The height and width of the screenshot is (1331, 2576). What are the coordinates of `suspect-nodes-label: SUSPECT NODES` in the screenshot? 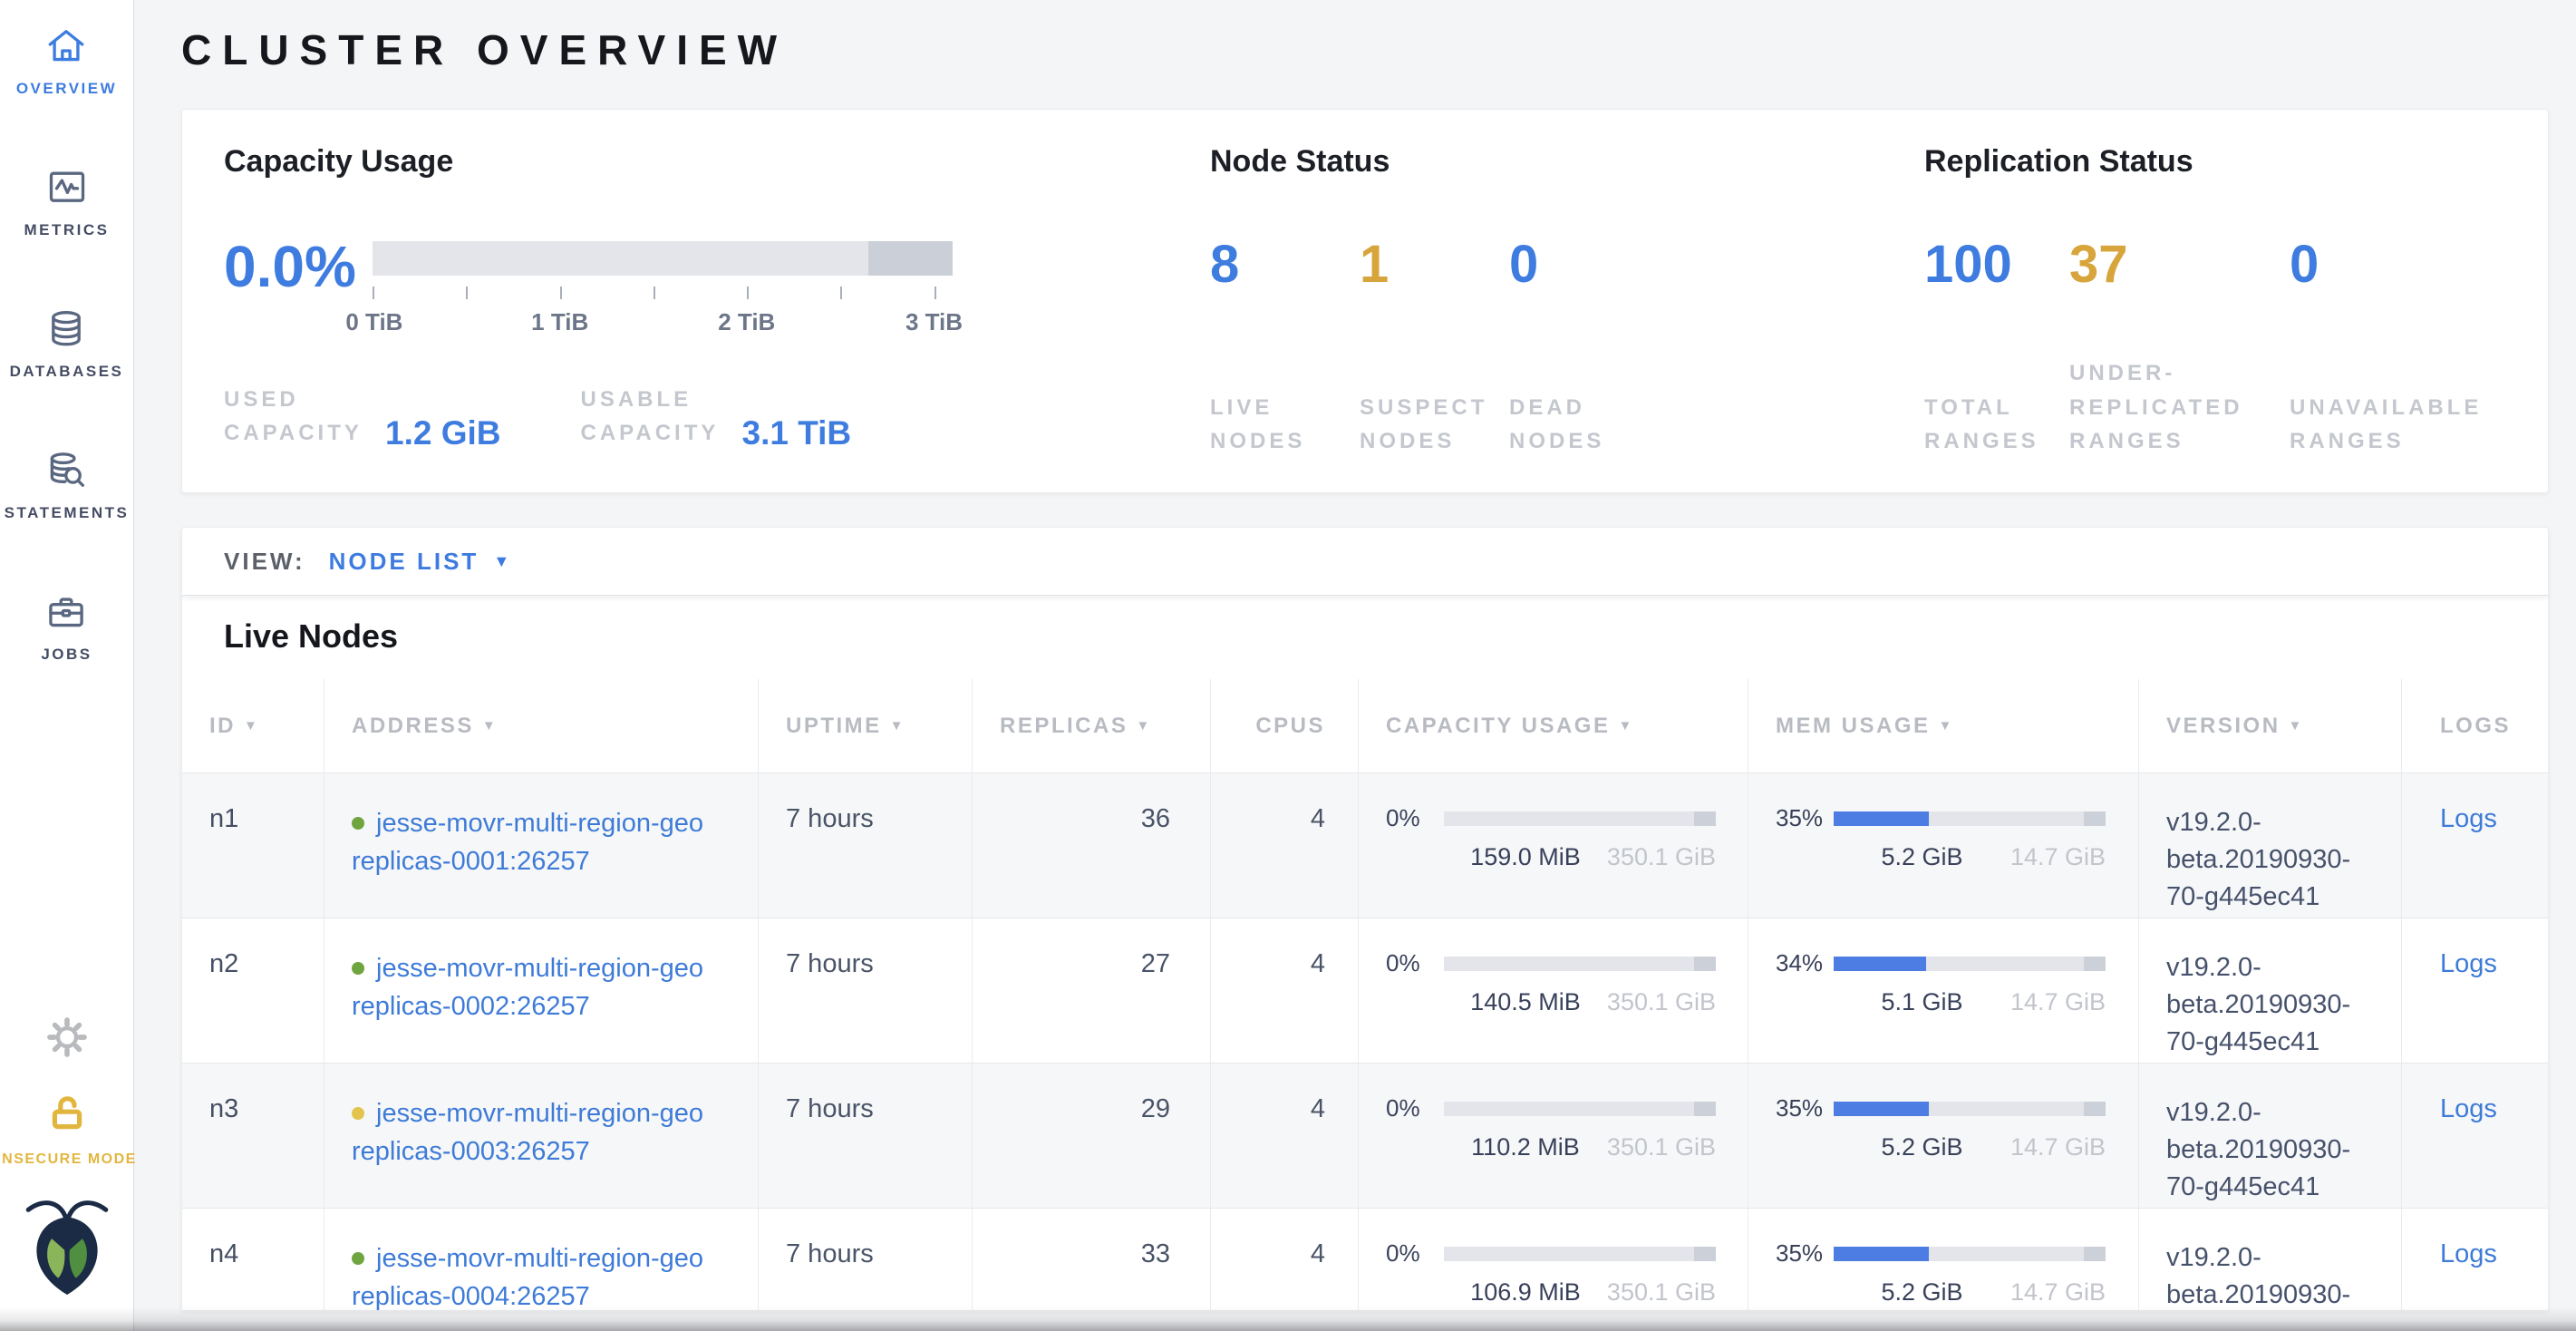 It's located at (1424, 424).